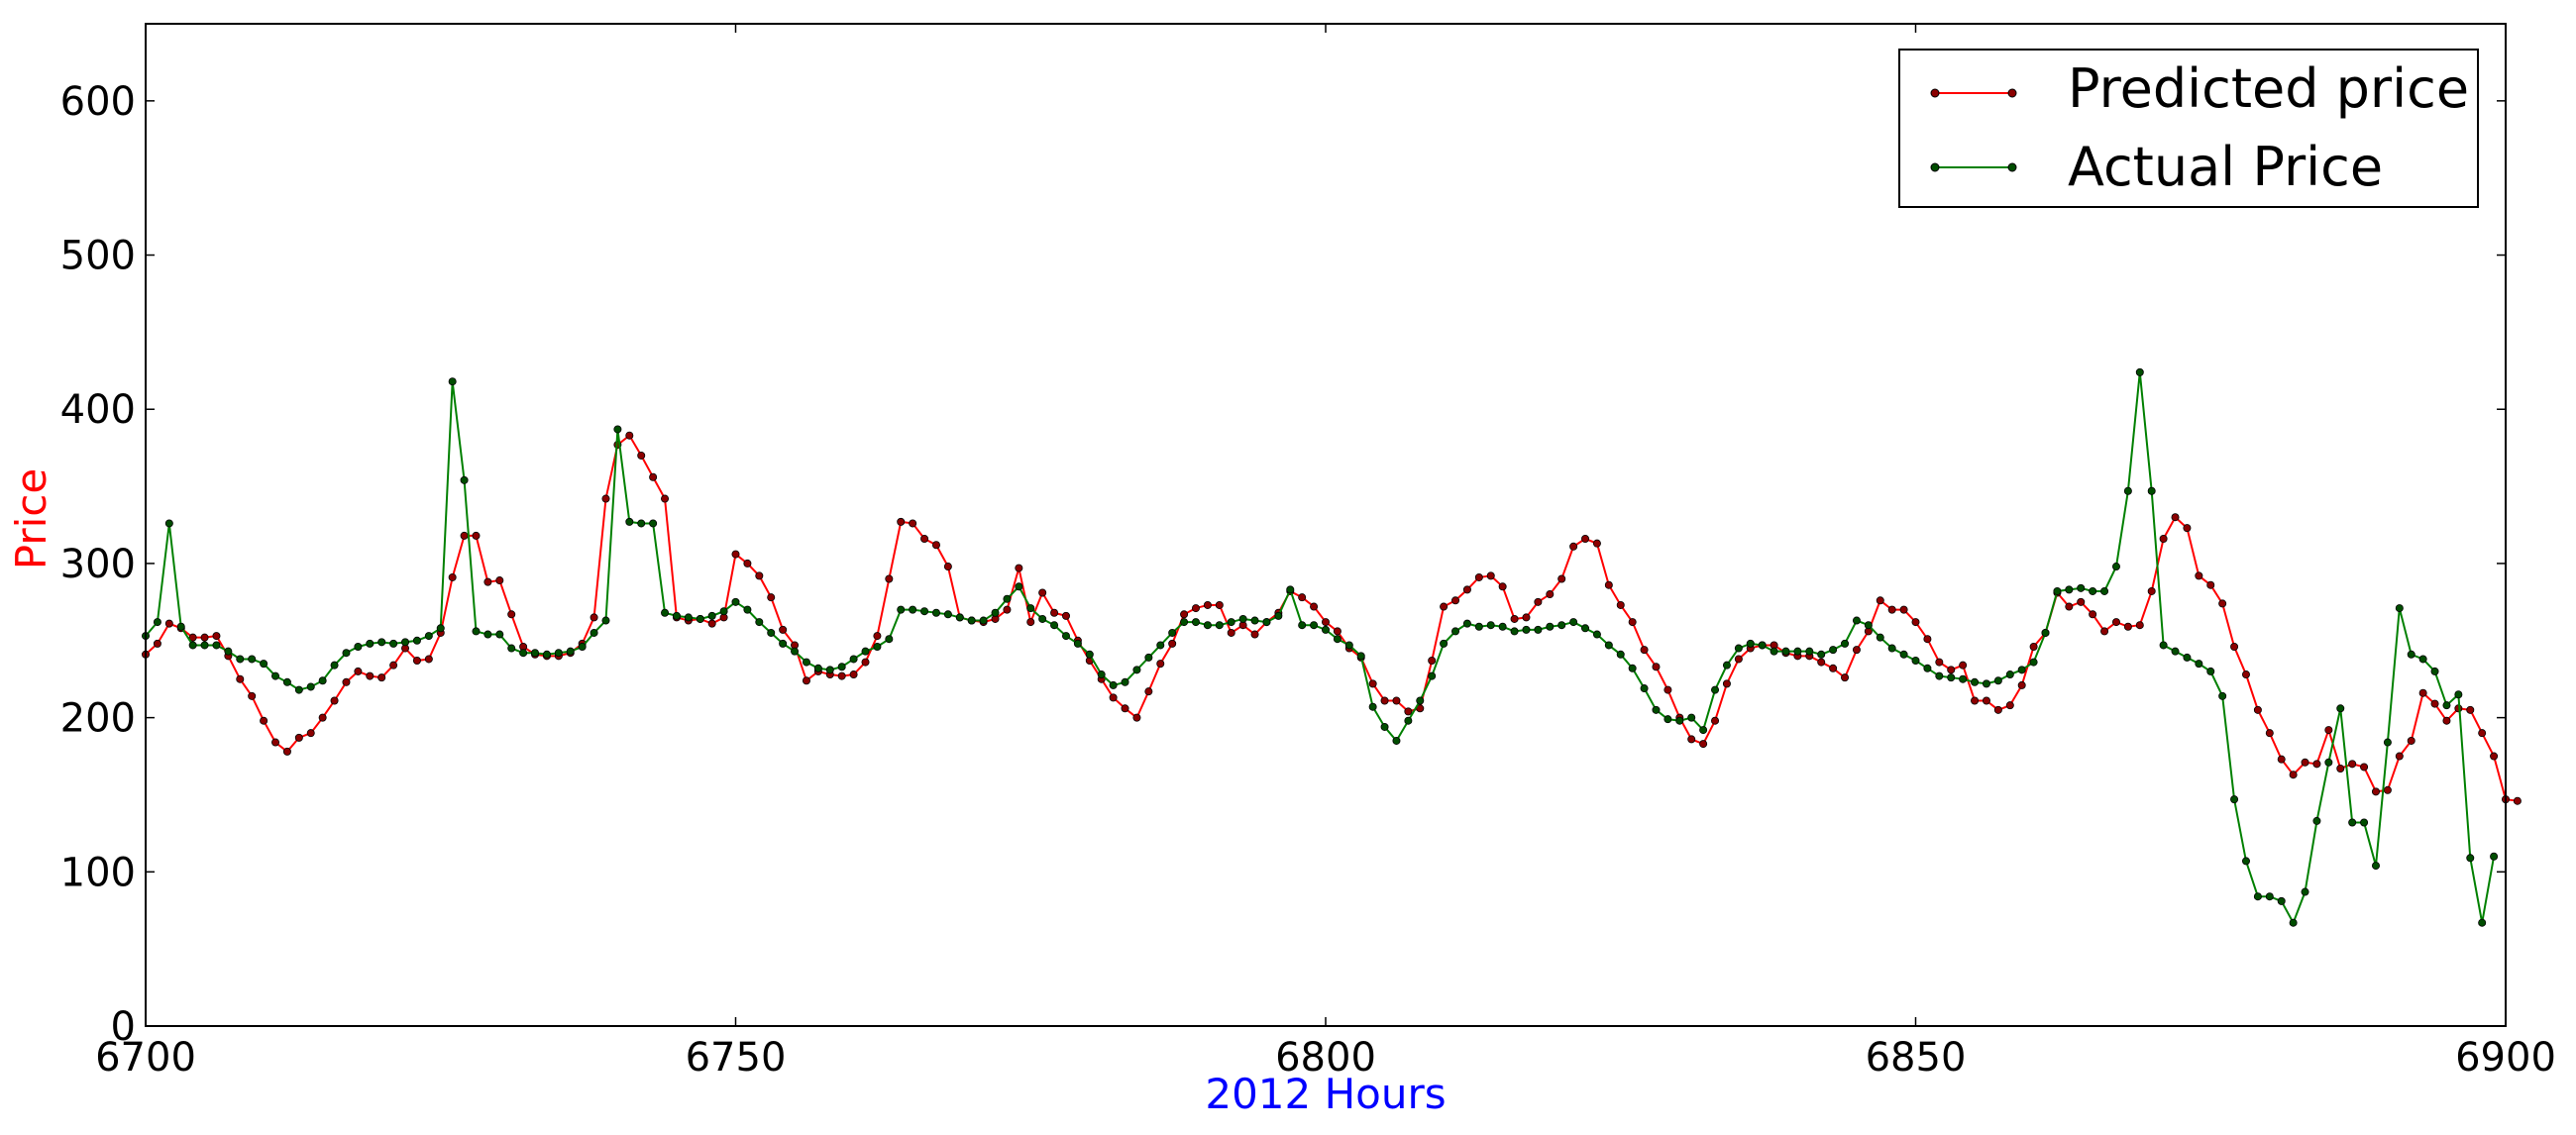 The image size is (2576, 1135). Describe the element at coordinates (2012, 93) in the screenshot. I see `legend-marker-predicted-right` at that location.